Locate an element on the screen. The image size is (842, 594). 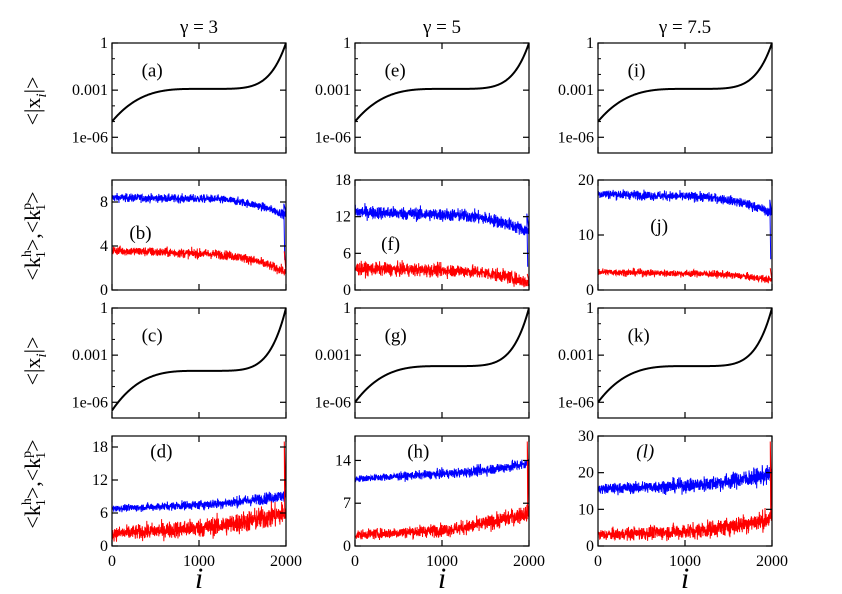
series-abs-x-a is located at coordinates (199, 83).